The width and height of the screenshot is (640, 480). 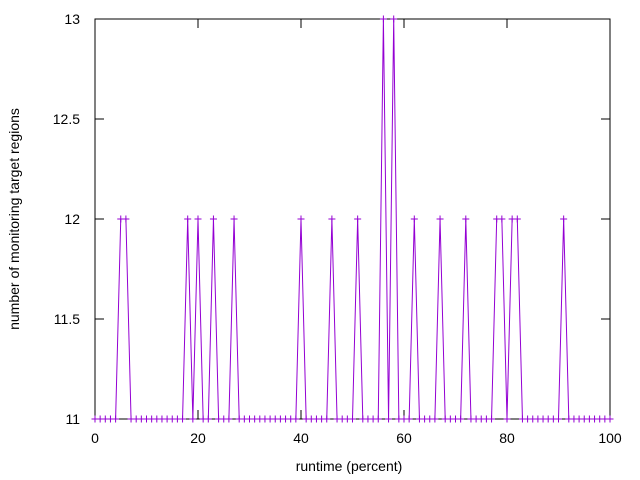 I want to click on x-axis-label: runtime (percent), so click(x=349, y=466).